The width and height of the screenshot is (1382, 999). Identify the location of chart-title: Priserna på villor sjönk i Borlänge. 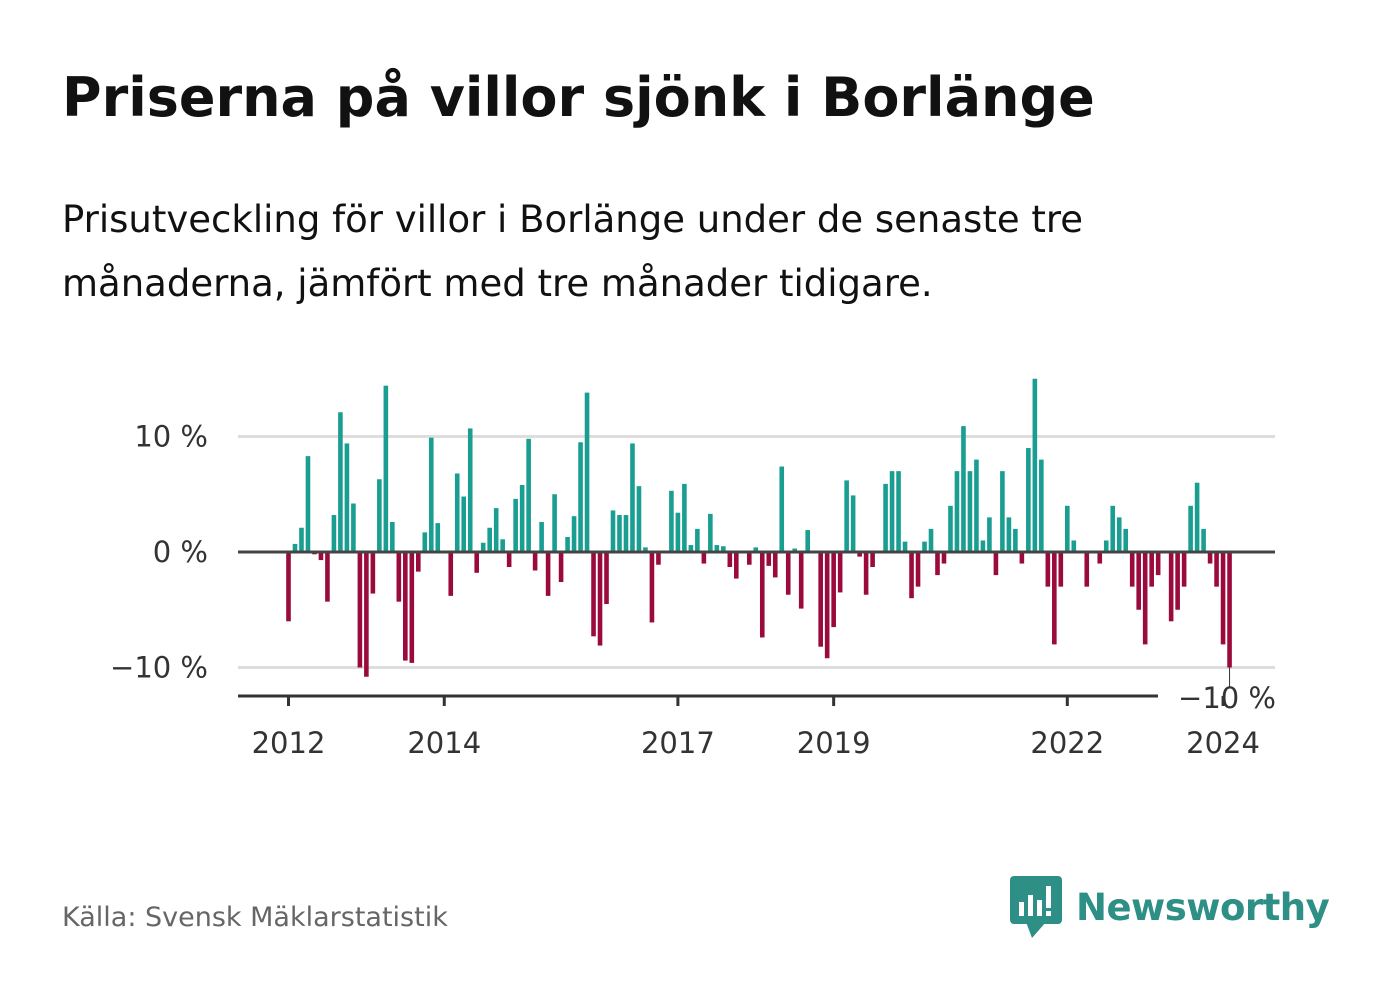
(578, 97).